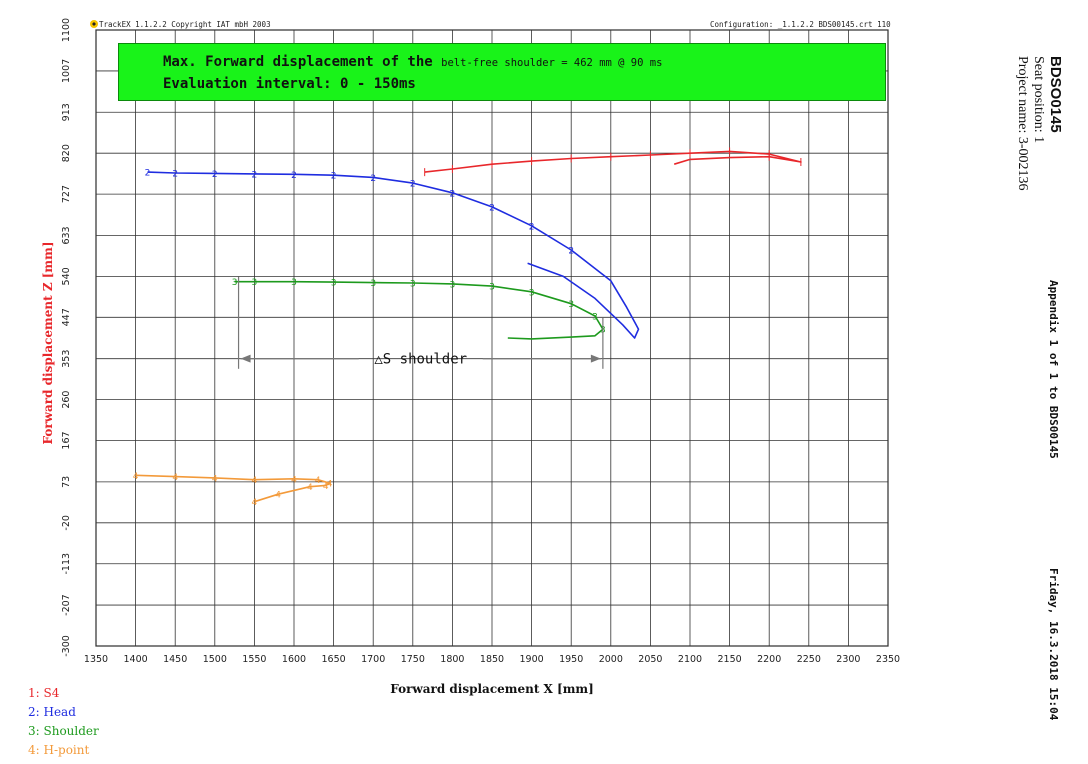 This screenshot has height=764, width=1088. What do you see at coordinates (1053, 644) in the screenshot?
I see `report-date: Friday, 16.3.2018 15:04` at bounding box center [1053, 644].